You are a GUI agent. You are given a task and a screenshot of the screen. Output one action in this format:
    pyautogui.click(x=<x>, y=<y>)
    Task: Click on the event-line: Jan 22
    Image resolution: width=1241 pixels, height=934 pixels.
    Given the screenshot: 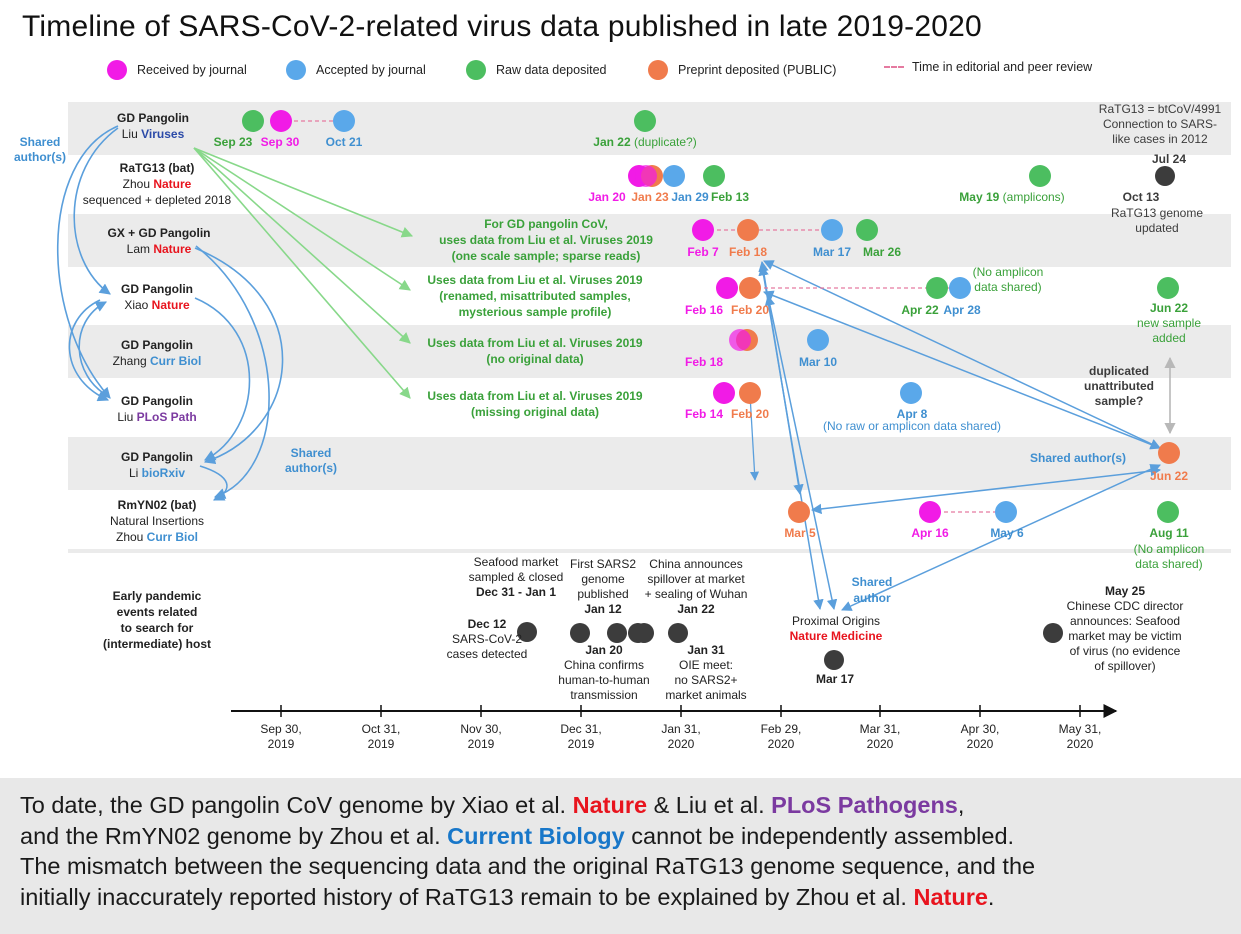 What is the action you would take?
    pyautogui.click(x=696, y=609)
    